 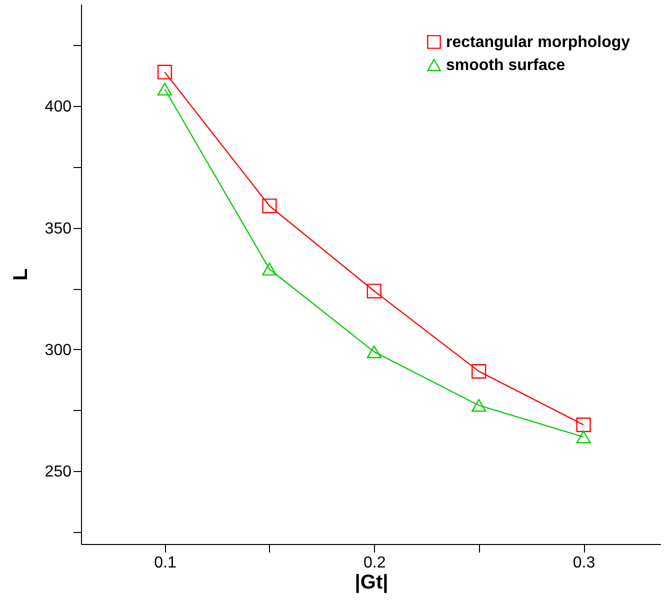 What do you see at coordinates (165, 563) in the screenshot?
I see `x-tick-label: 0.1` at bounding box center [165, 563].